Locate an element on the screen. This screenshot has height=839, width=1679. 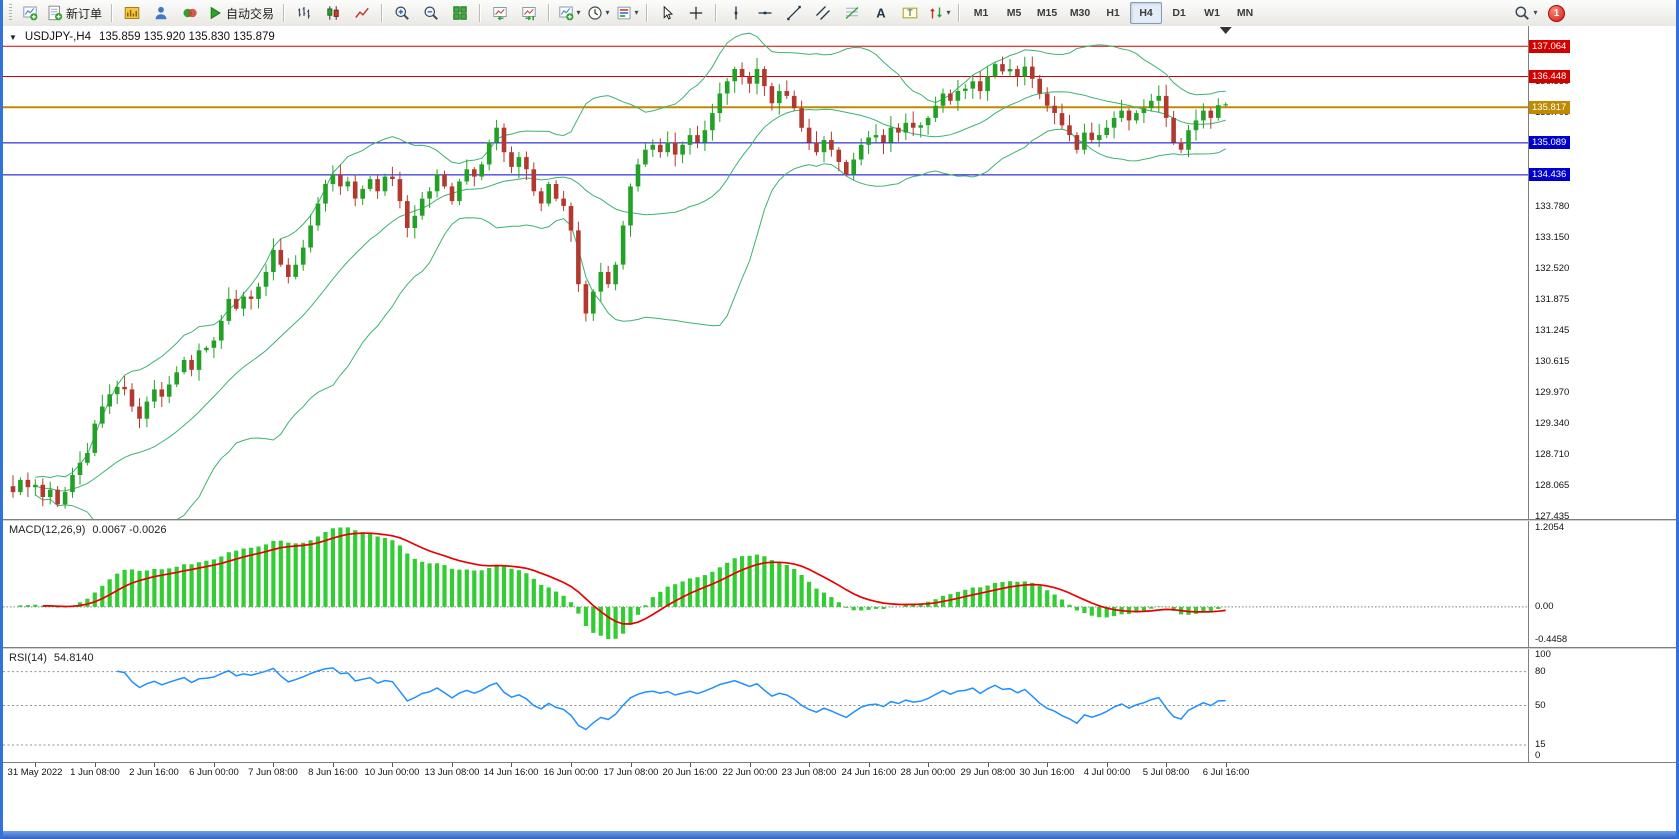
search-dropdown-caret: ▾ is located at coordinates (1535, 12).